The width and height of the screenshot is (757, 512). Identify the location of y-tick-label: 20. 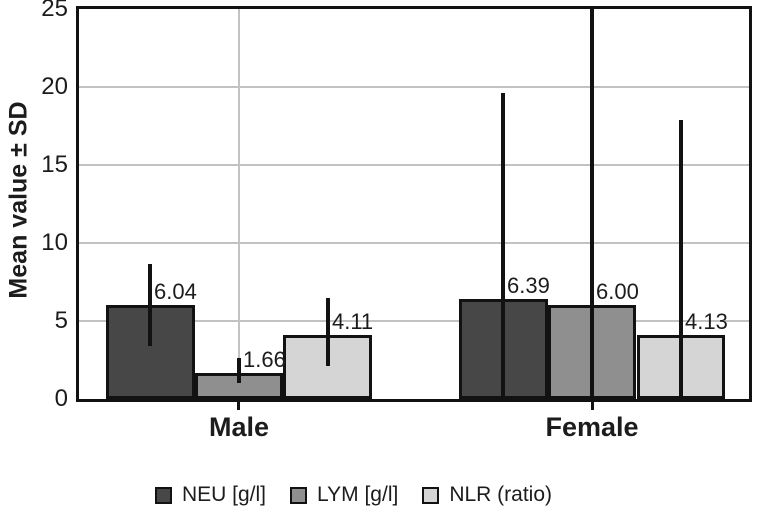
(54, 86).